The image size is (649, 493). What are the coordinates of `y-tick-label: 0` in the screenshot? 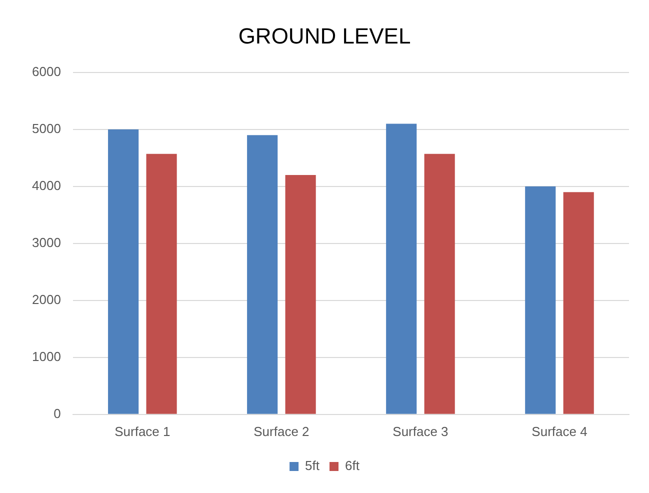 It's located at (57, 413).